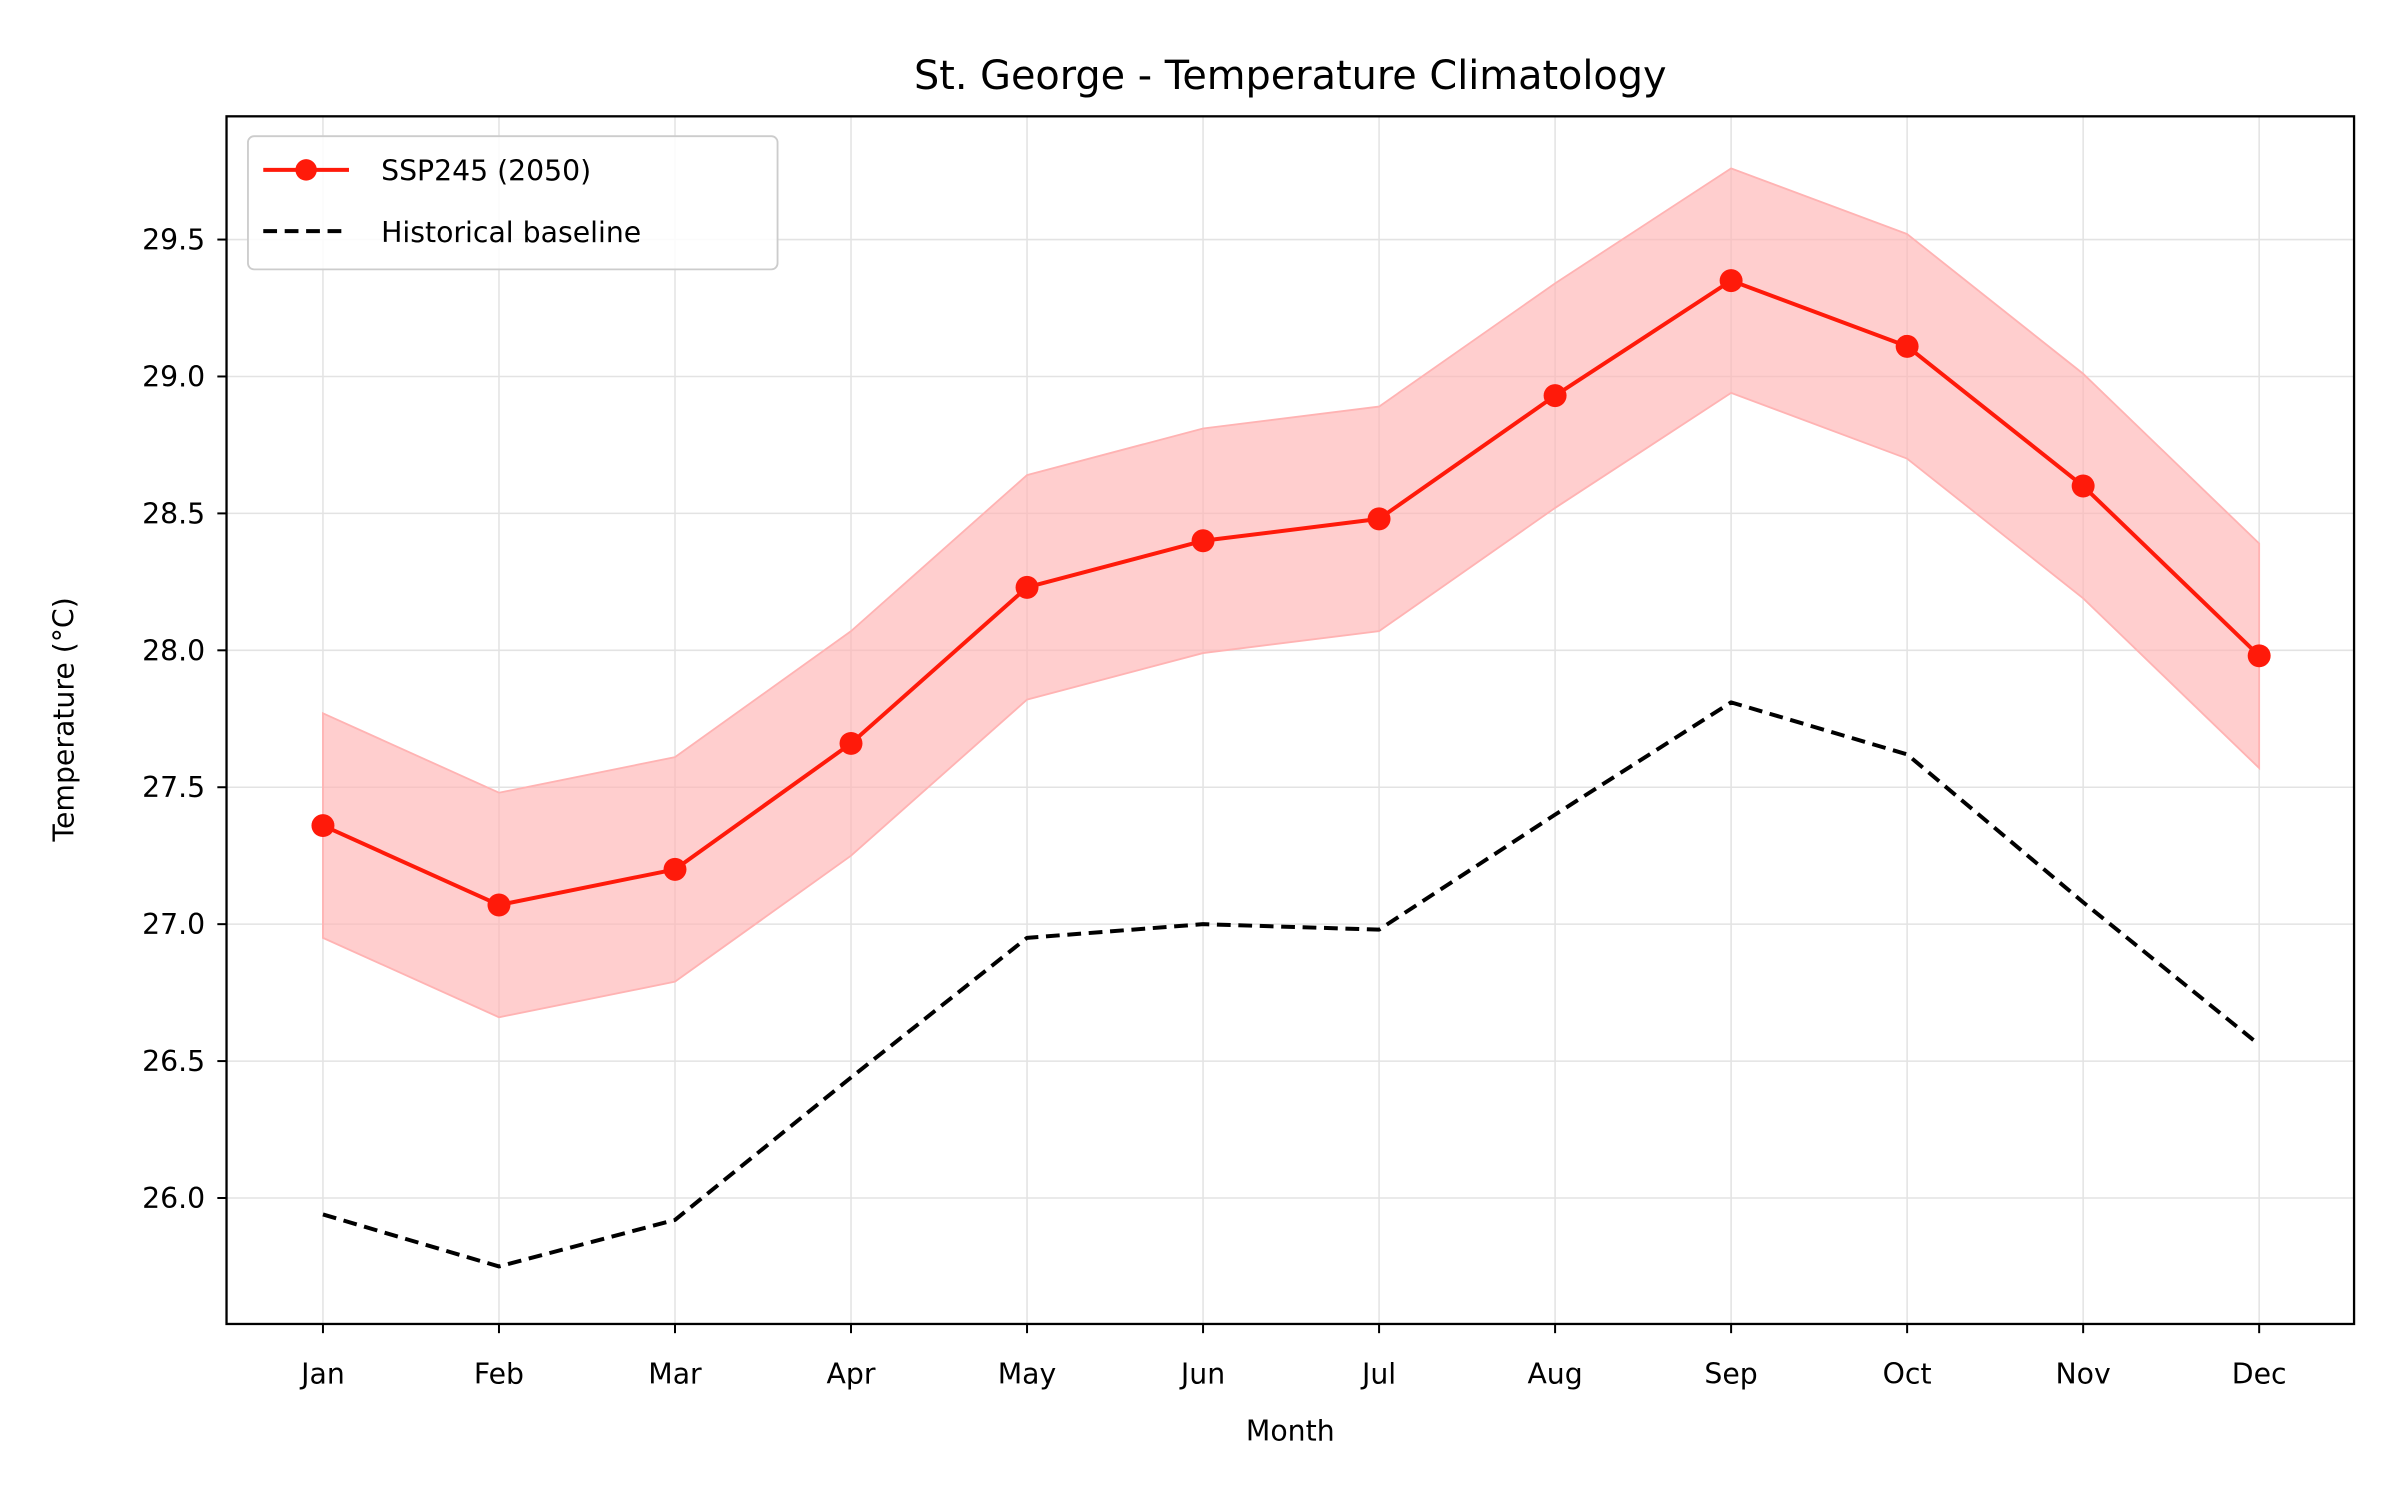 This screenshot has width=2400, height=1500. I want to click on y-tick-label: 29.0, so click(173, 376).